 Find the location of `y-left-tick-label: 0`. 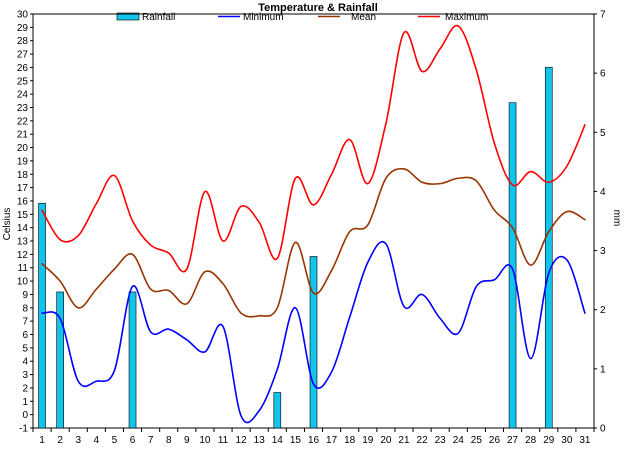

y-left-tick-label: 0 is located at coordinates (25, 415).